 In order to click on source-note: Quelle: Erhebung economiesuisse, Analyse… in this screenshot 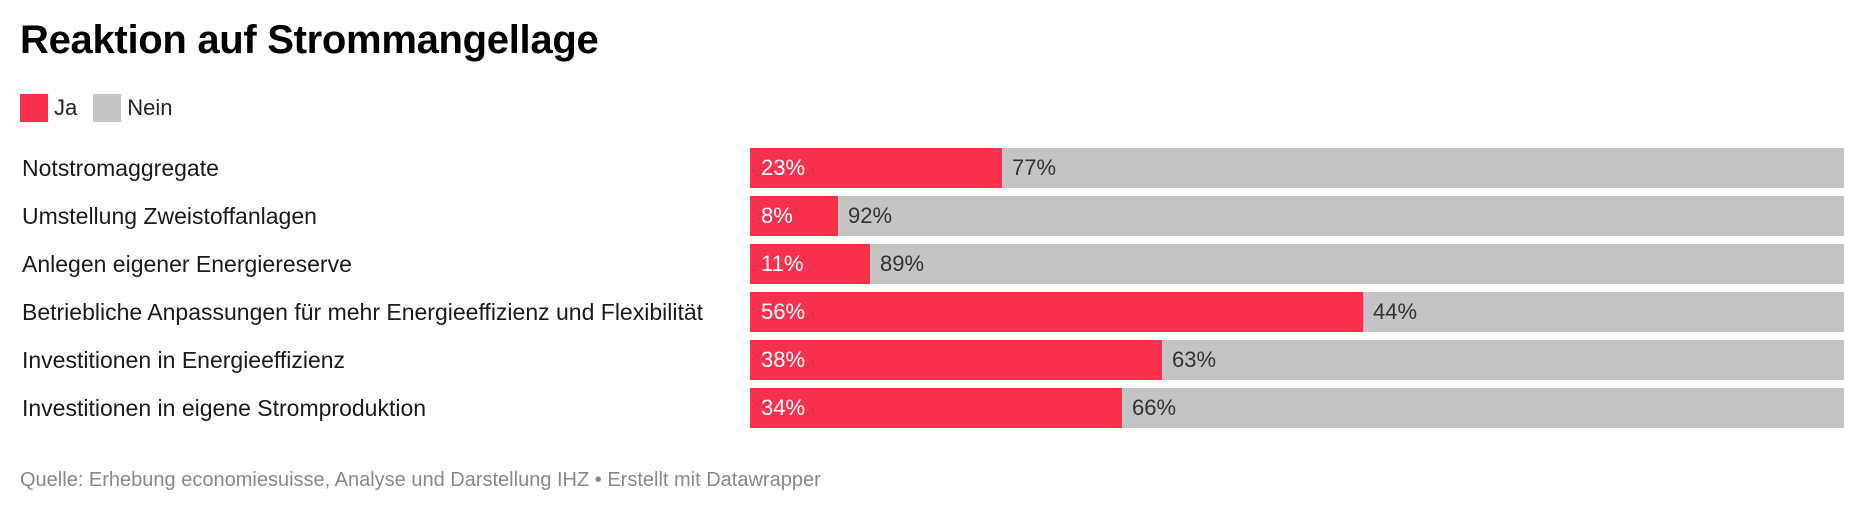, I will do `click(420, 480)`.